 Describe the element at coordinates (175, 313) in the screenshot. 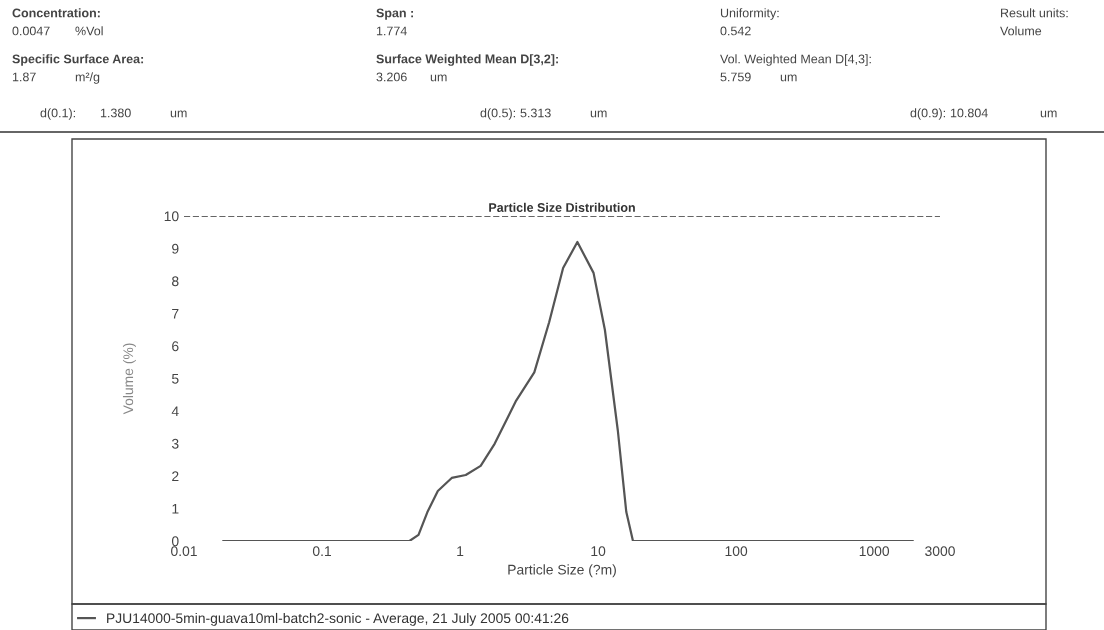

I see `y-tick-label: 7` at that location.